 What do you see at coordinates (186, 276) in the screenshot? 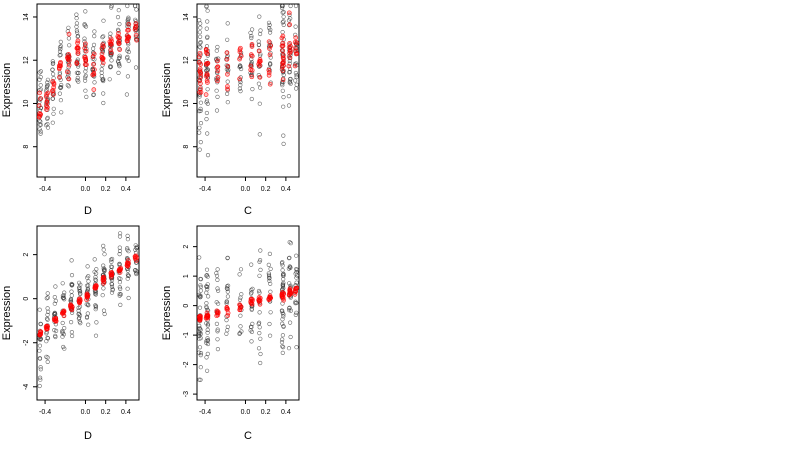
I see `y-tick-label: 1` at bounding box center [186, 276].